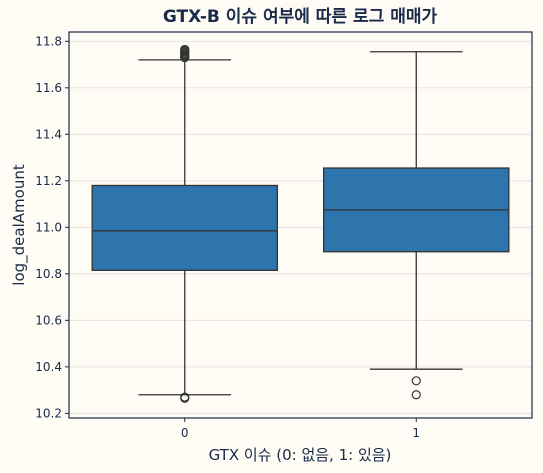 Image resolution: width=543 pixels, height=473 pixels. I want to click on y-tick-label: 10.6, so click(48, 320).